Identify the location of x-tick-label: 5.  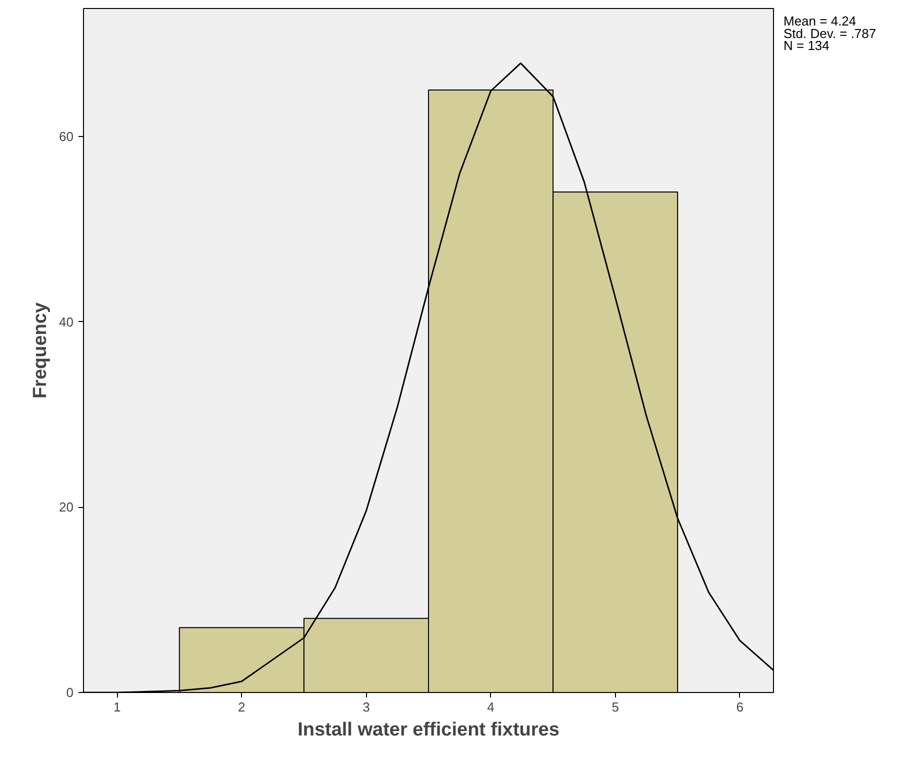
(615, 707).